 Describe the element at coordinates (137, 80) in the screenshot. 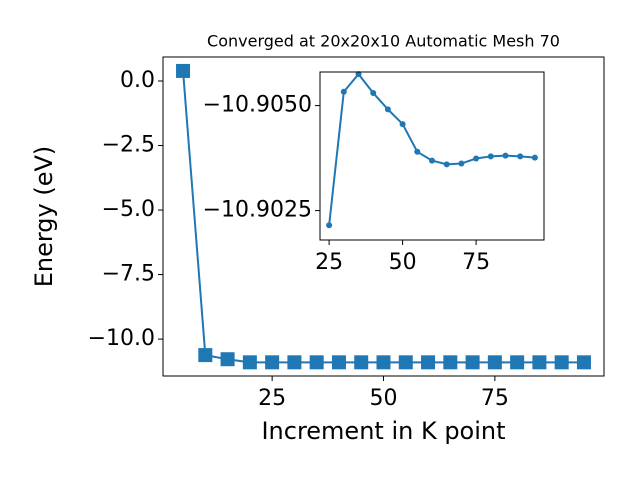

I see `y-tick-label: 0.0` at that location.